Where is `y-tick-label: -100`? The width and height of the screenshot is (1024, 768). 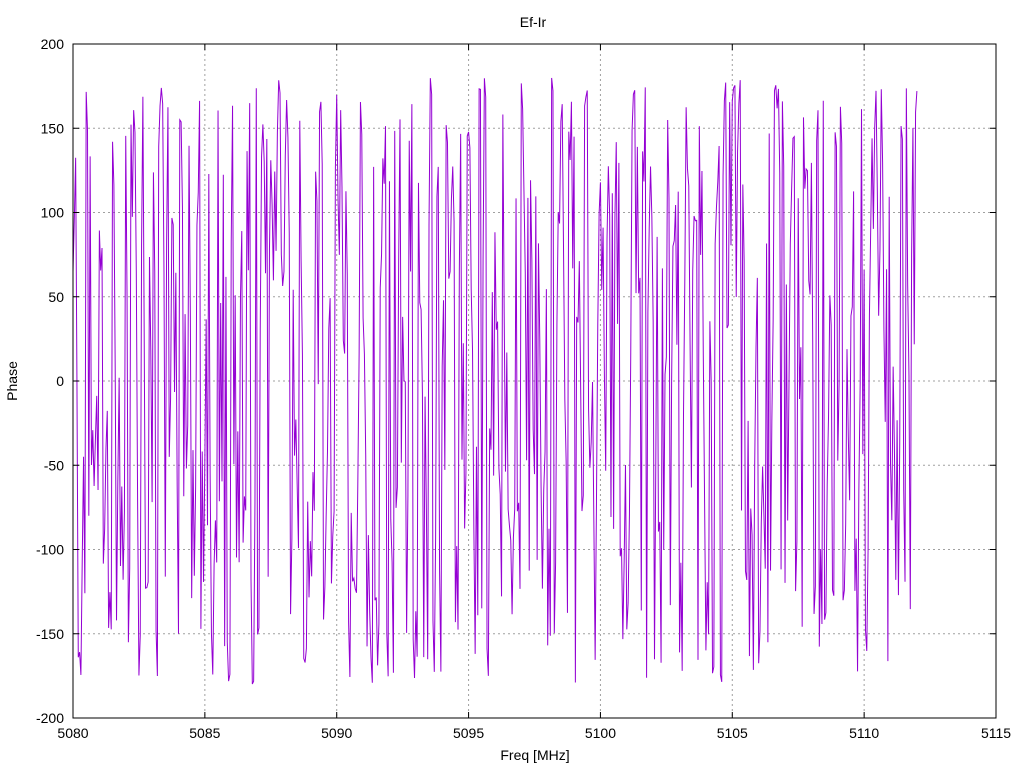 y-tick-label: -100 is located at coordinates (50, 550).